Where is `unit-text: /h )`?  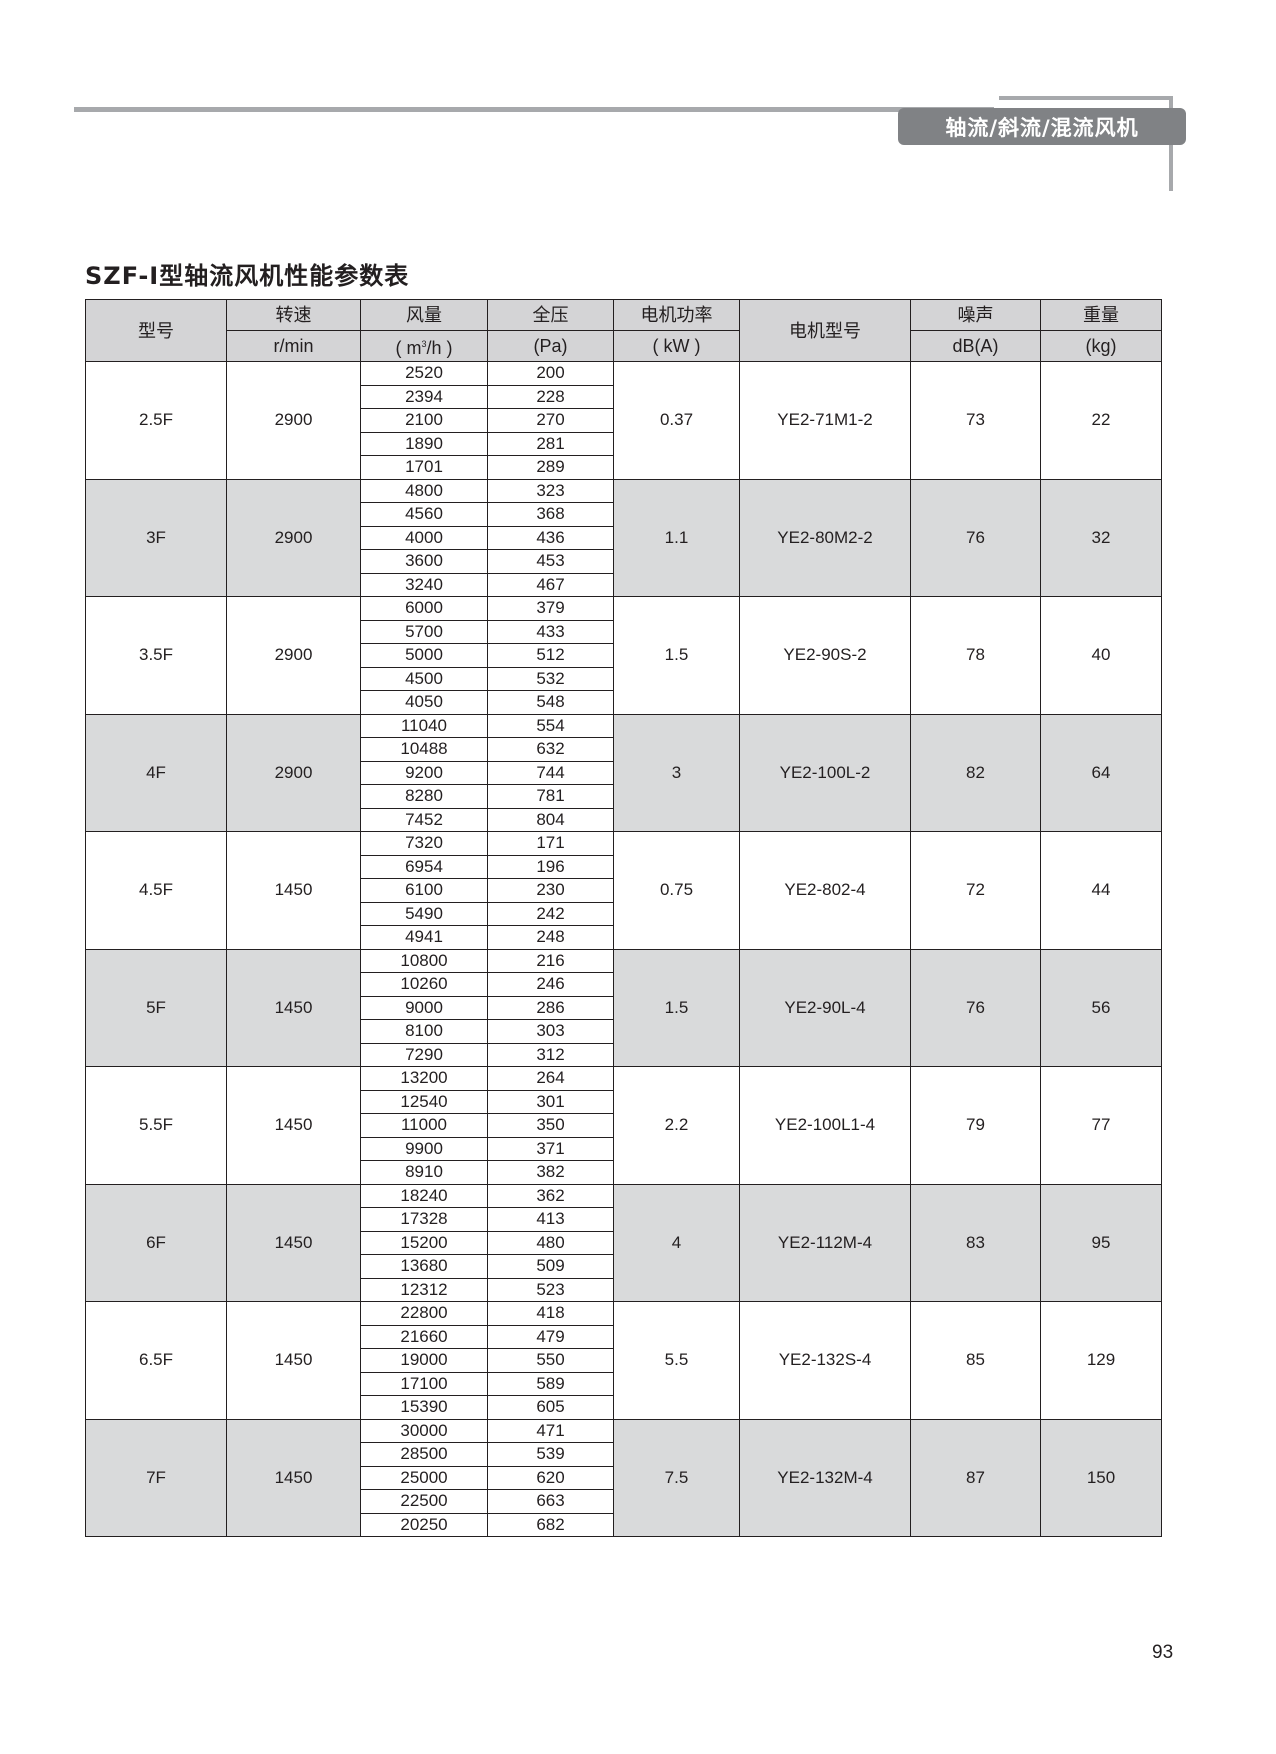 unit-text: /h ) is located at coordinates (439, 348).